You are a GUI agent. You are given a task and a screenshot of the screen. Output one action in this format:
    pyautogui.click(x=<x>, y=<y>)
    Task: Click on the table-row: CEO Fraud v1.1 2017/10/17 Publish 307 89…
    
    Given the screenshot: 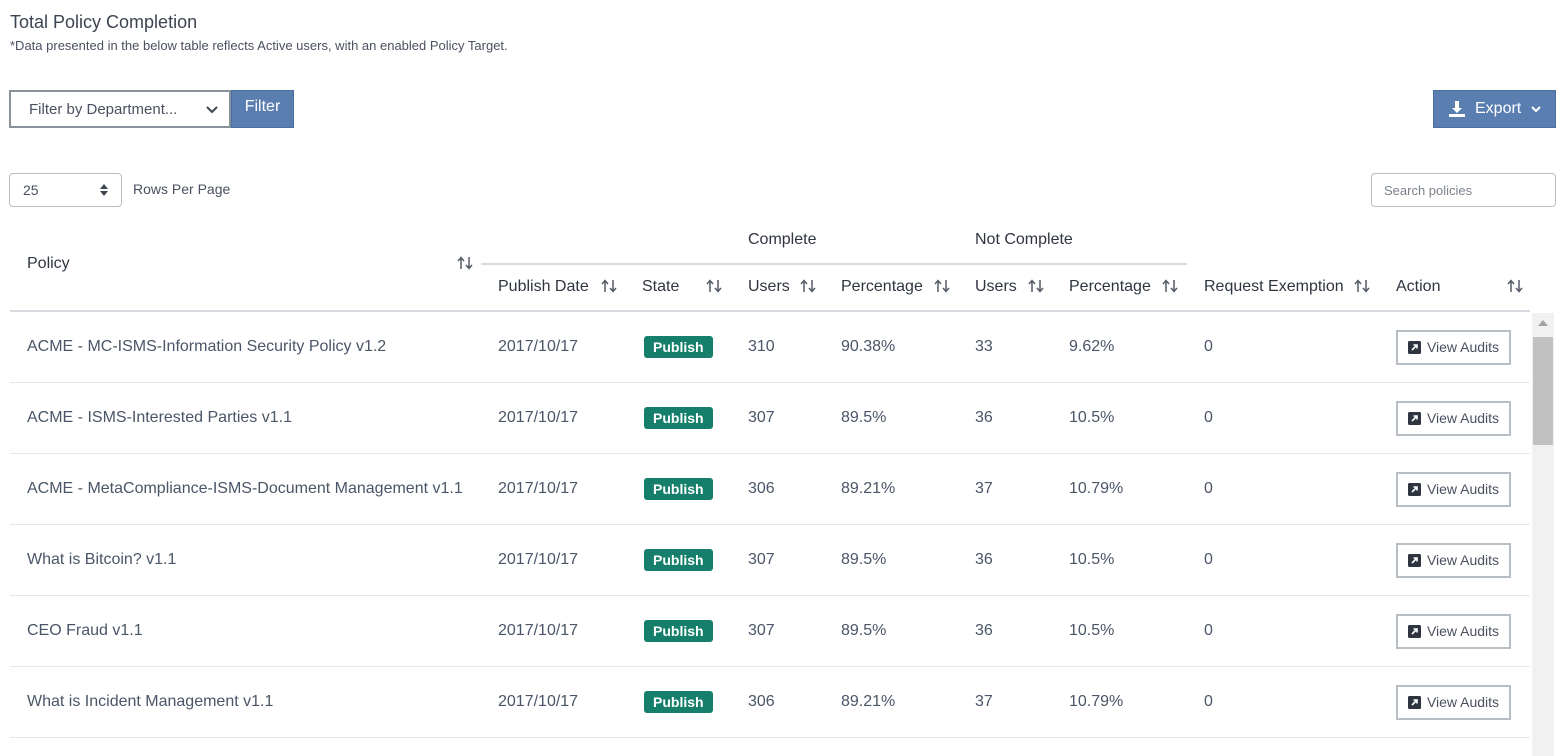 What is the action you would take?
    pyautogui.click(x=770, y=631)
    